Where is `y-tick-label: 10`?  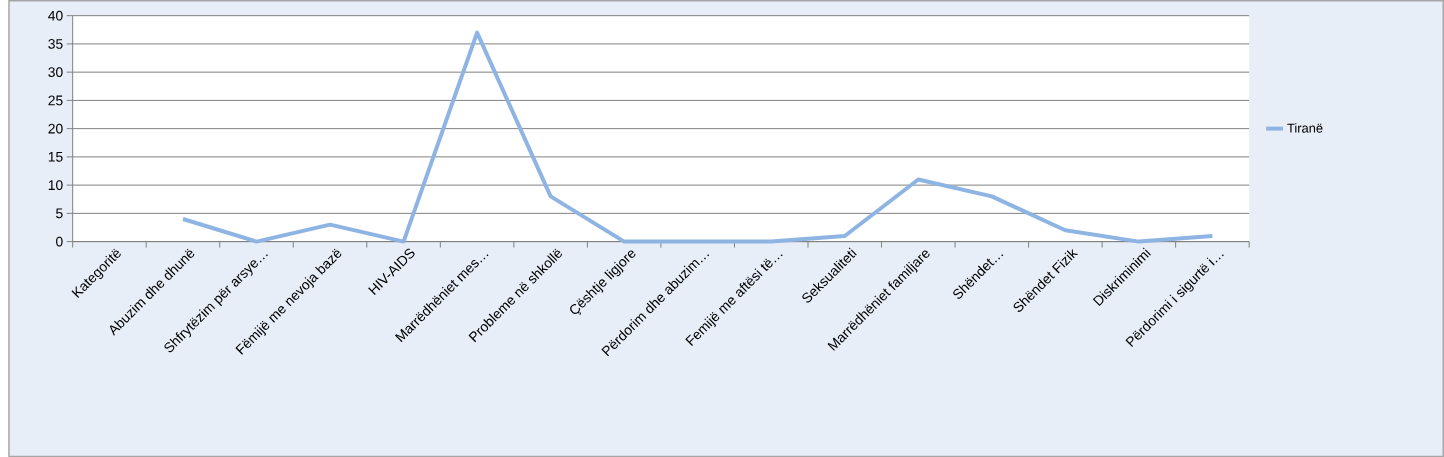 y-tick-label: 10 is located at coordinates (55, 185).